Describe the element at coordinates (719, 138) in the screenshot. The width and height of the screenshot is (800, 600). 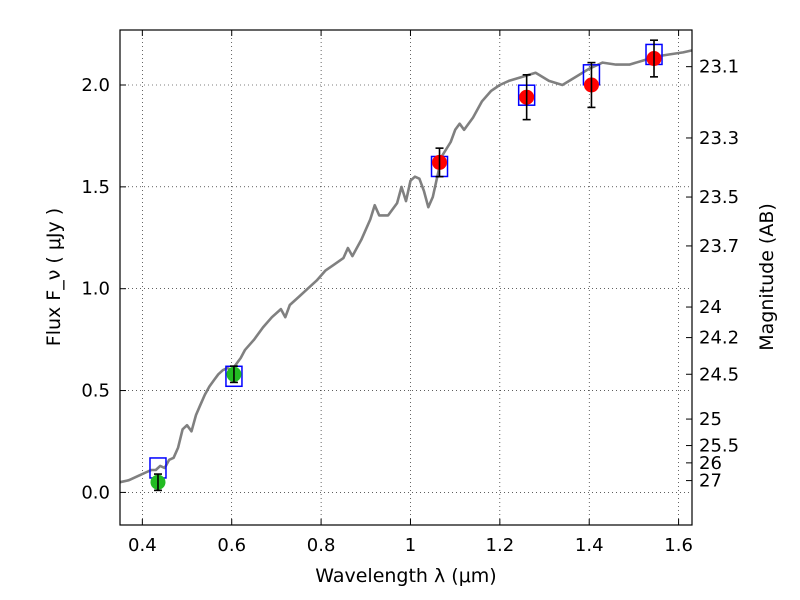
I see `right-tick-label: 23.3` at that location.